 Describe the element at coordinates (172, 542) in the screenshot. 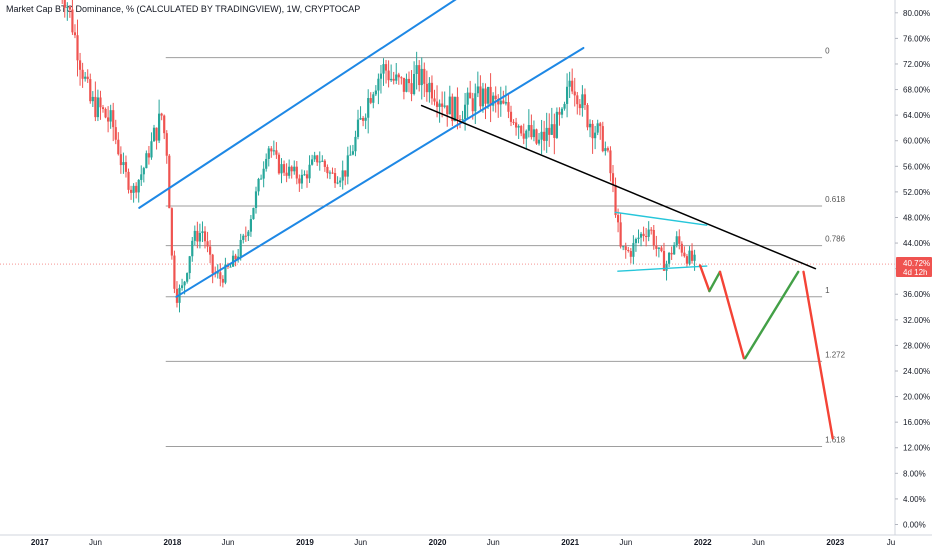

I see `x-tick-label: 2018` at that location.